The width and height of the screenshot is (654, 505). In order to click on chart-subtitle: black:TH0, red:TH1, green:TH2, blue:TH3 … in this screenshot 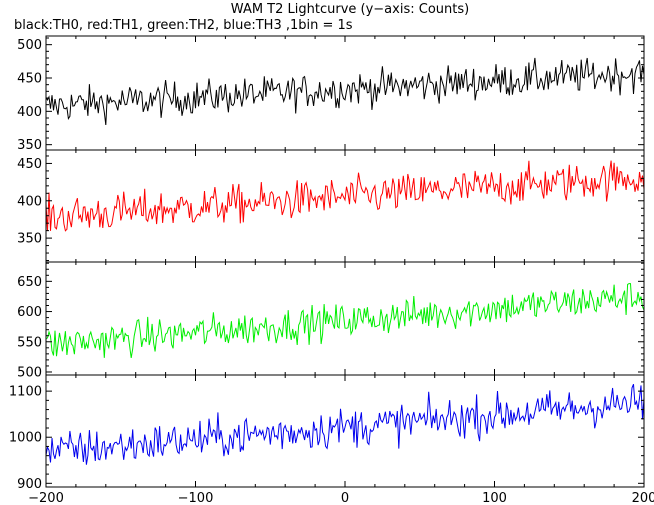, I will do `click(183, 25)`.